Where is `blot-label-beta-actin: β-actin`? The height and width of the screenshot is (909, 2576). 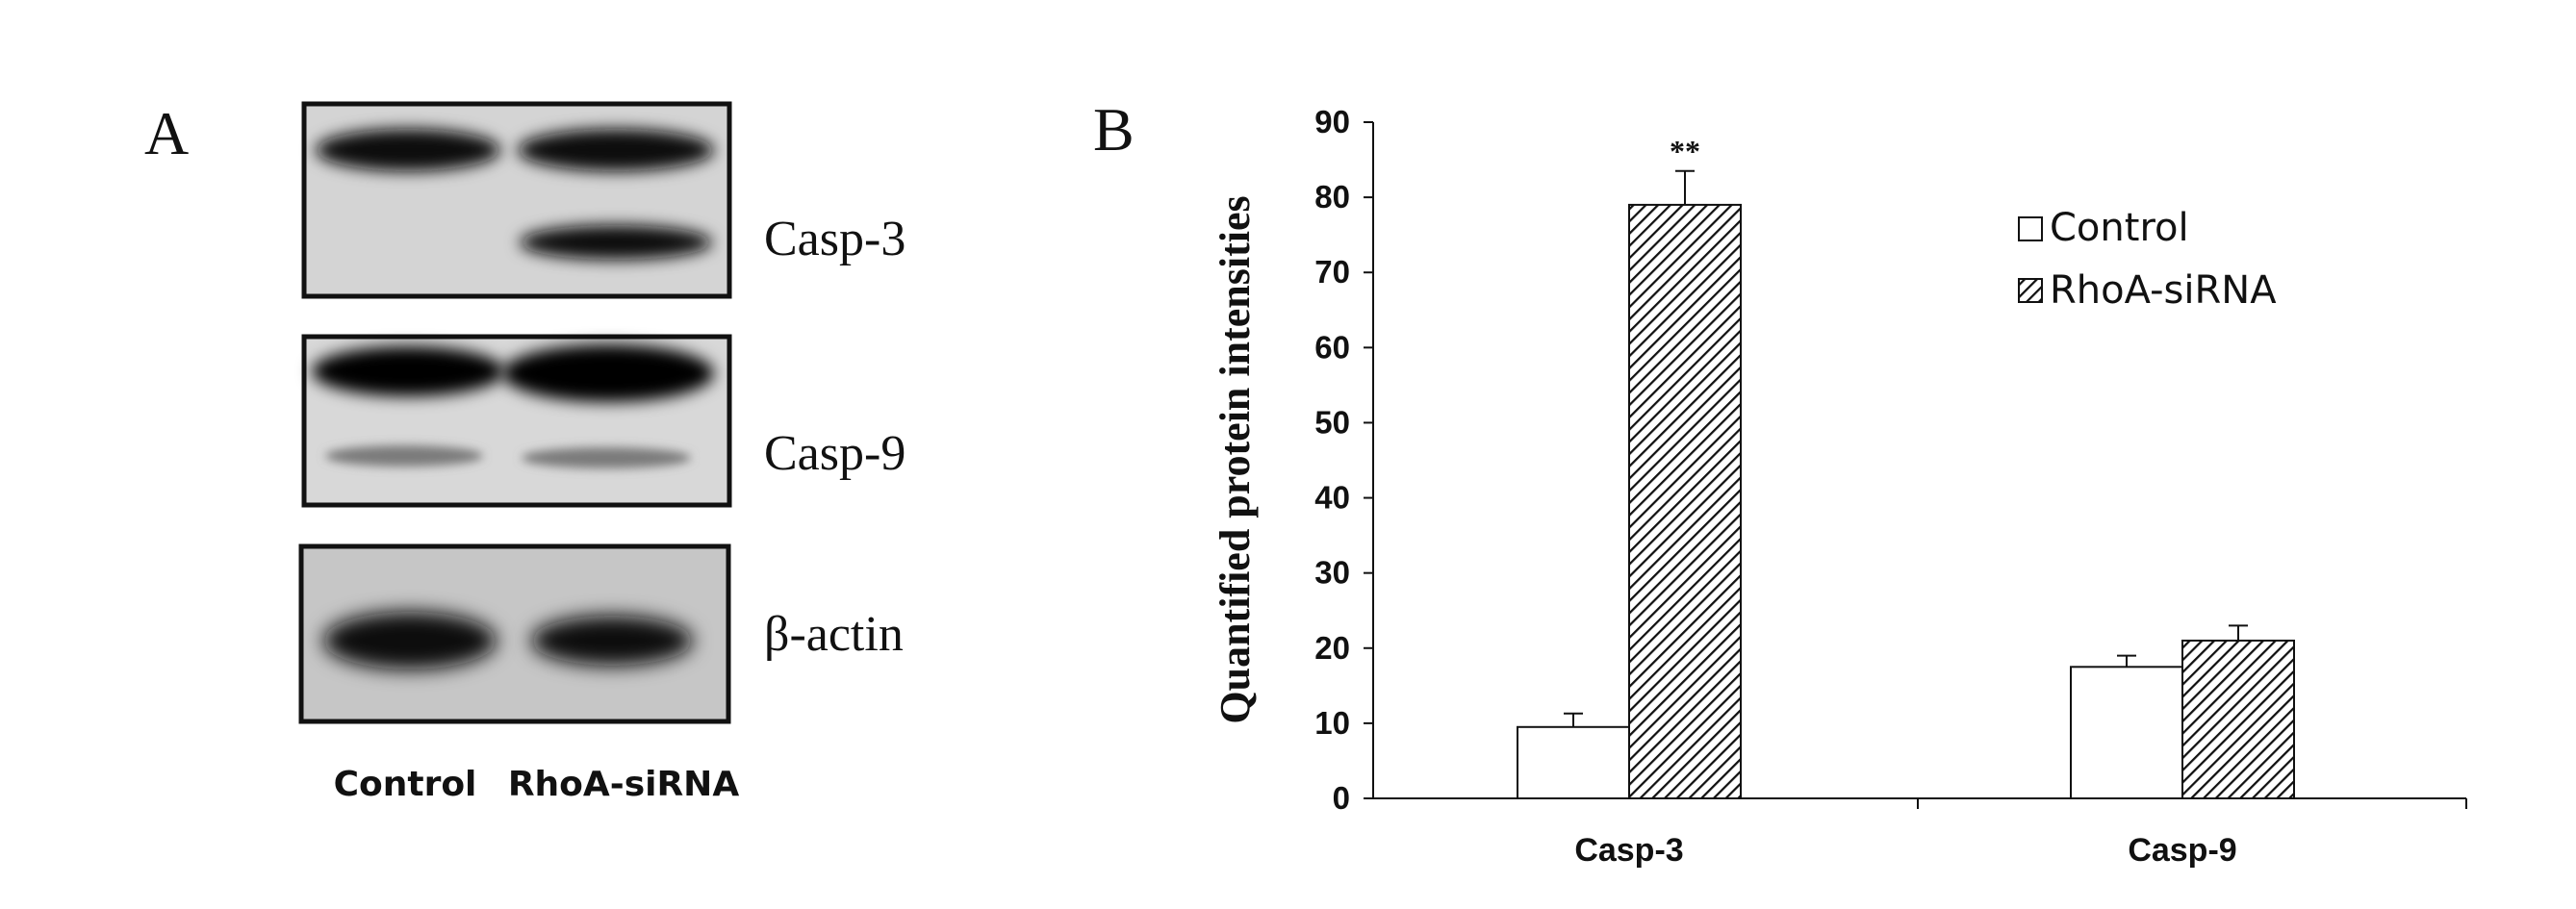 blot-label-beta-actin: β-actin is located at coordinates (834, 634).